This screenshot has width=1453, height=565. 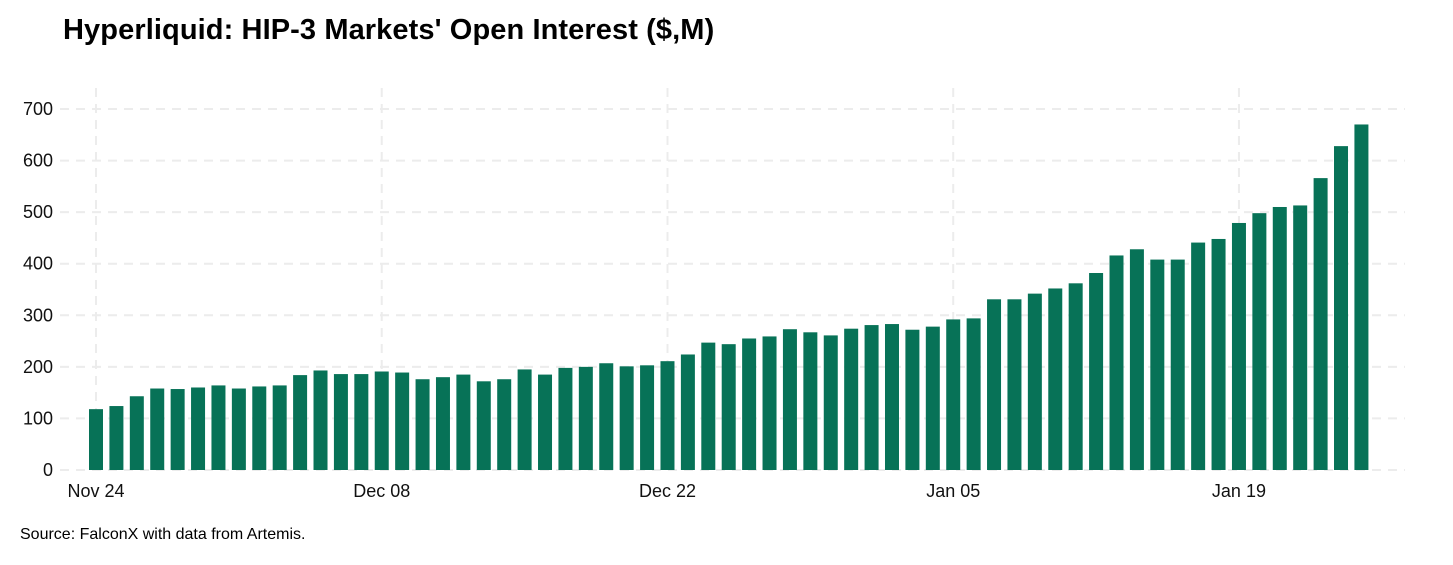 What do you see at coordinates (38, 418) in the screenshot?
I see `y-tick-label: 100` at bounding box center [38, 418].